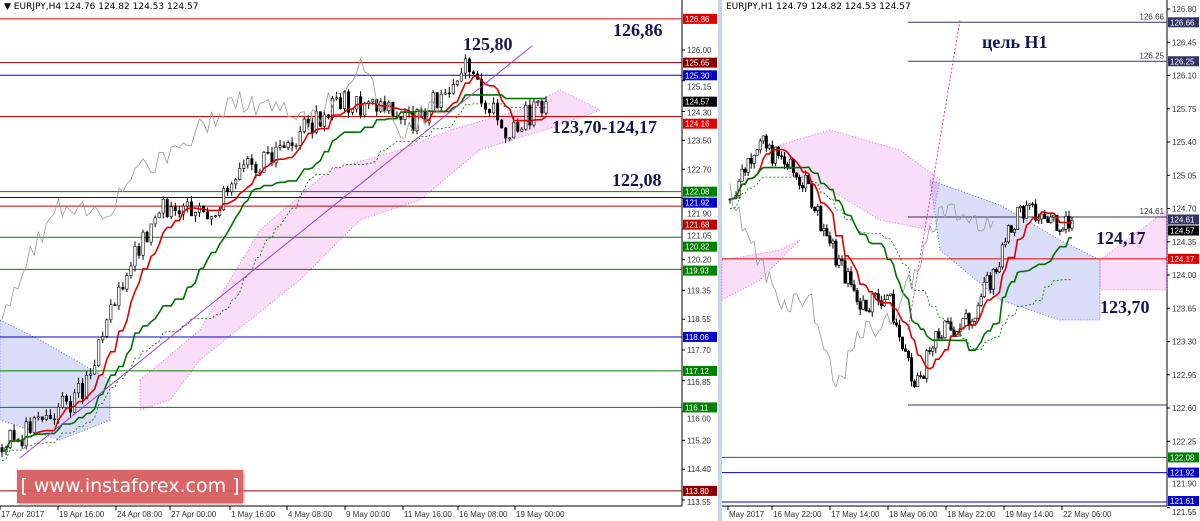 This screenshot has height=521, width=1200. What do you see at coordinates (700, 336) in the screenshot?
I see `level-tag-118.06` at bounding box center [700, 336].